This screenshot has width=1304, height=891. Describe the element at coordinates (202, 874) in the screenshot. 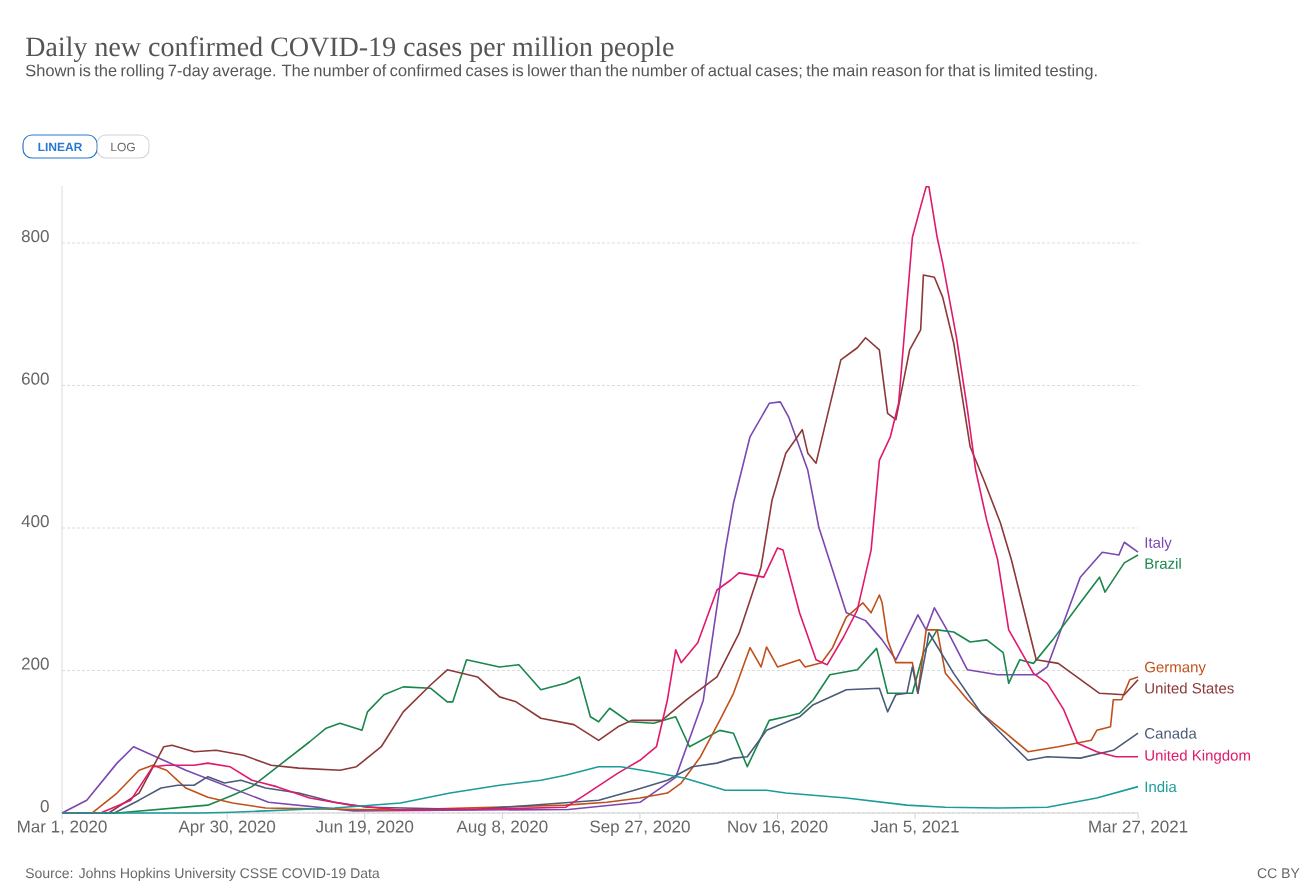

I see `source-note: Source: Johns Hopkins University CSSE COVID-19 Data` at that location.